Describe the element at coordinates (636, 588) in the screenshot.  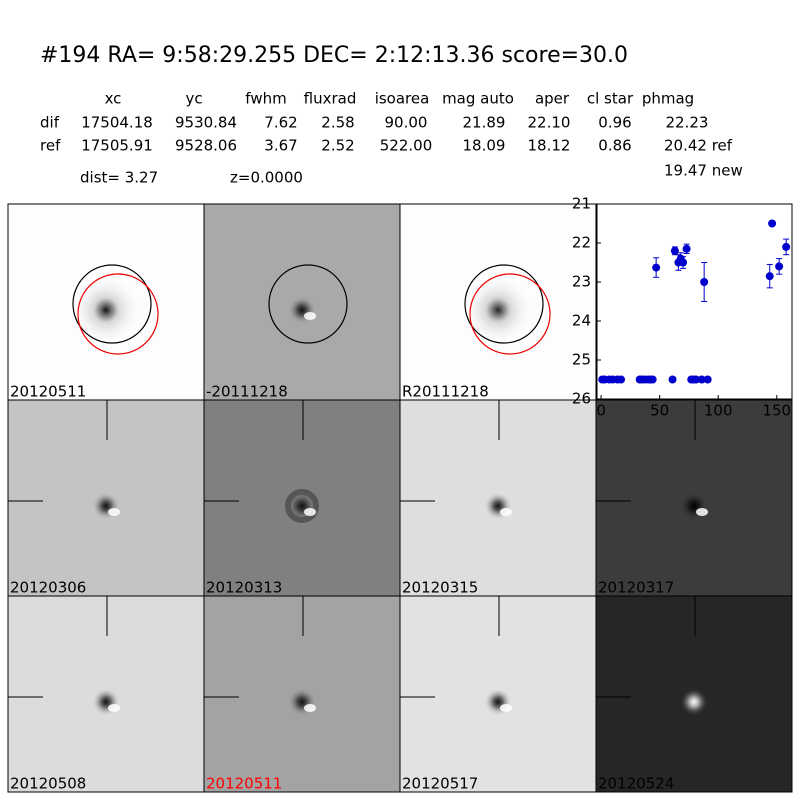
I see `panel-label: 20120317` at that location.